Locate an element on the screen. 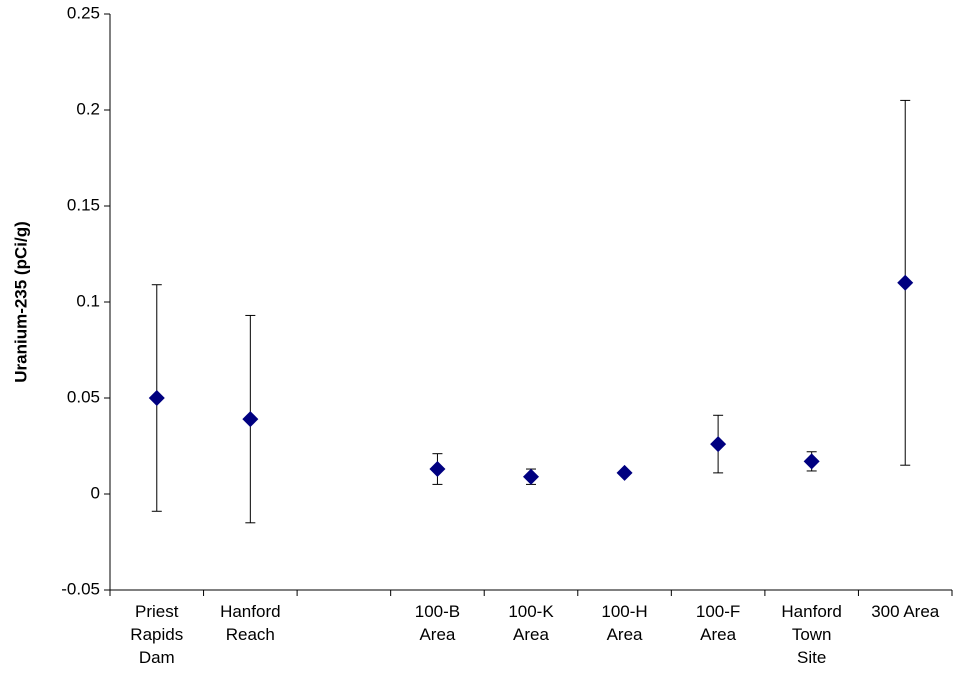 Image resolution: width=954 pixels, height=687 pixels. x-tick-label: 100-K Area is located at coordinates (531, 623).